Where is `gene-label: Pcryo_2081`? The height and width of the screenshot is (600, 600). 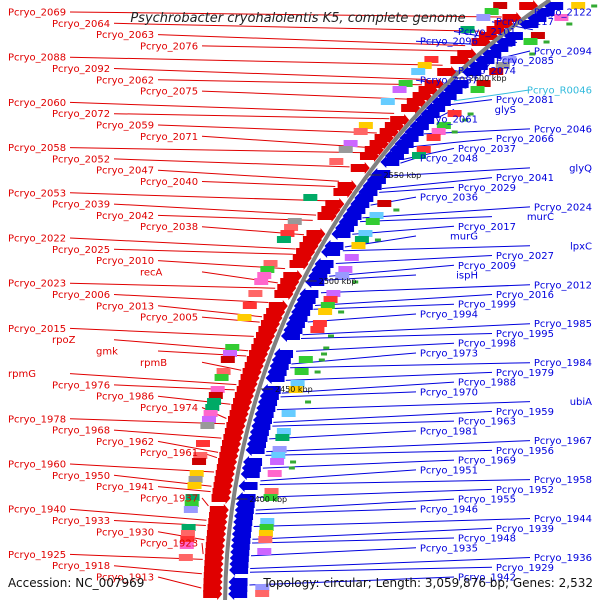 gene-label: Pcryo_2081 is located at coordinates (525, 100).